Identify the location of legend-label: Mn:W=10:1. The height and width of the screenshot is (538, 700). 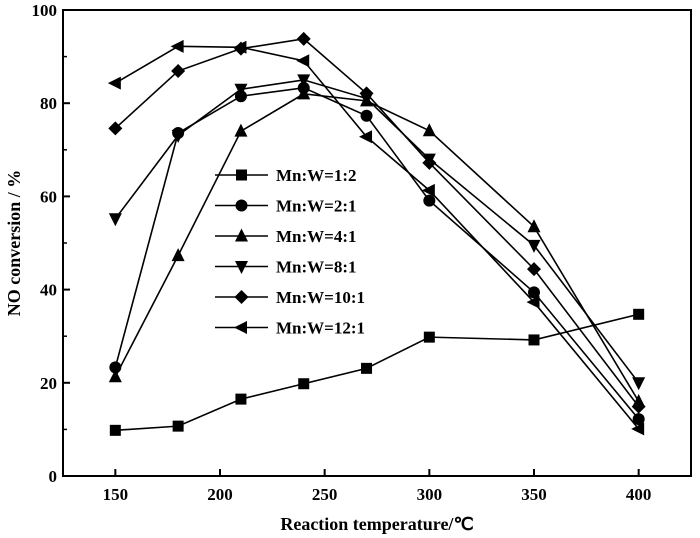
(320, 297).